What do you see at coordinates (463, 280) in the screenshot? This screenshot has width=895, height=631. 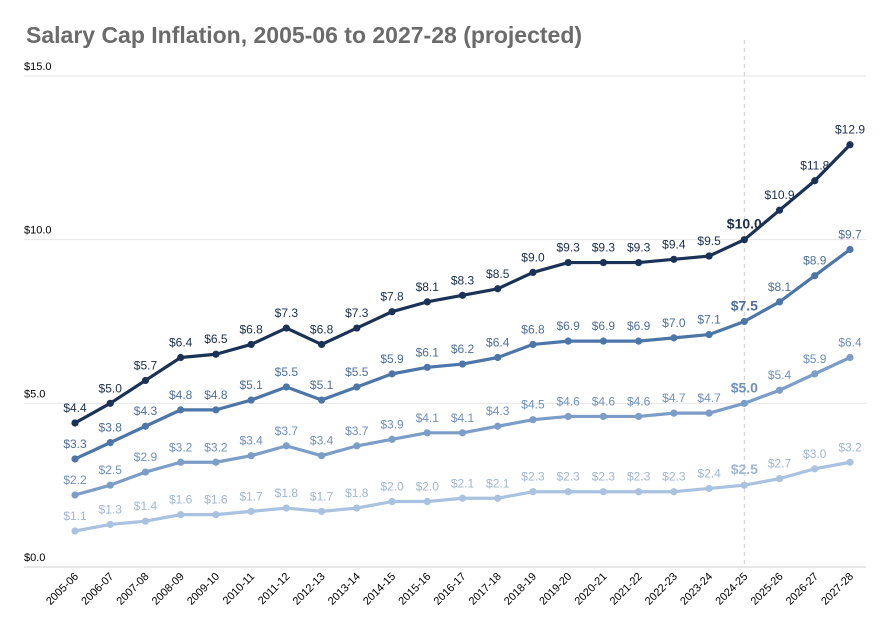 I see `data-label: $8.3` at bounding box center [463, 280].